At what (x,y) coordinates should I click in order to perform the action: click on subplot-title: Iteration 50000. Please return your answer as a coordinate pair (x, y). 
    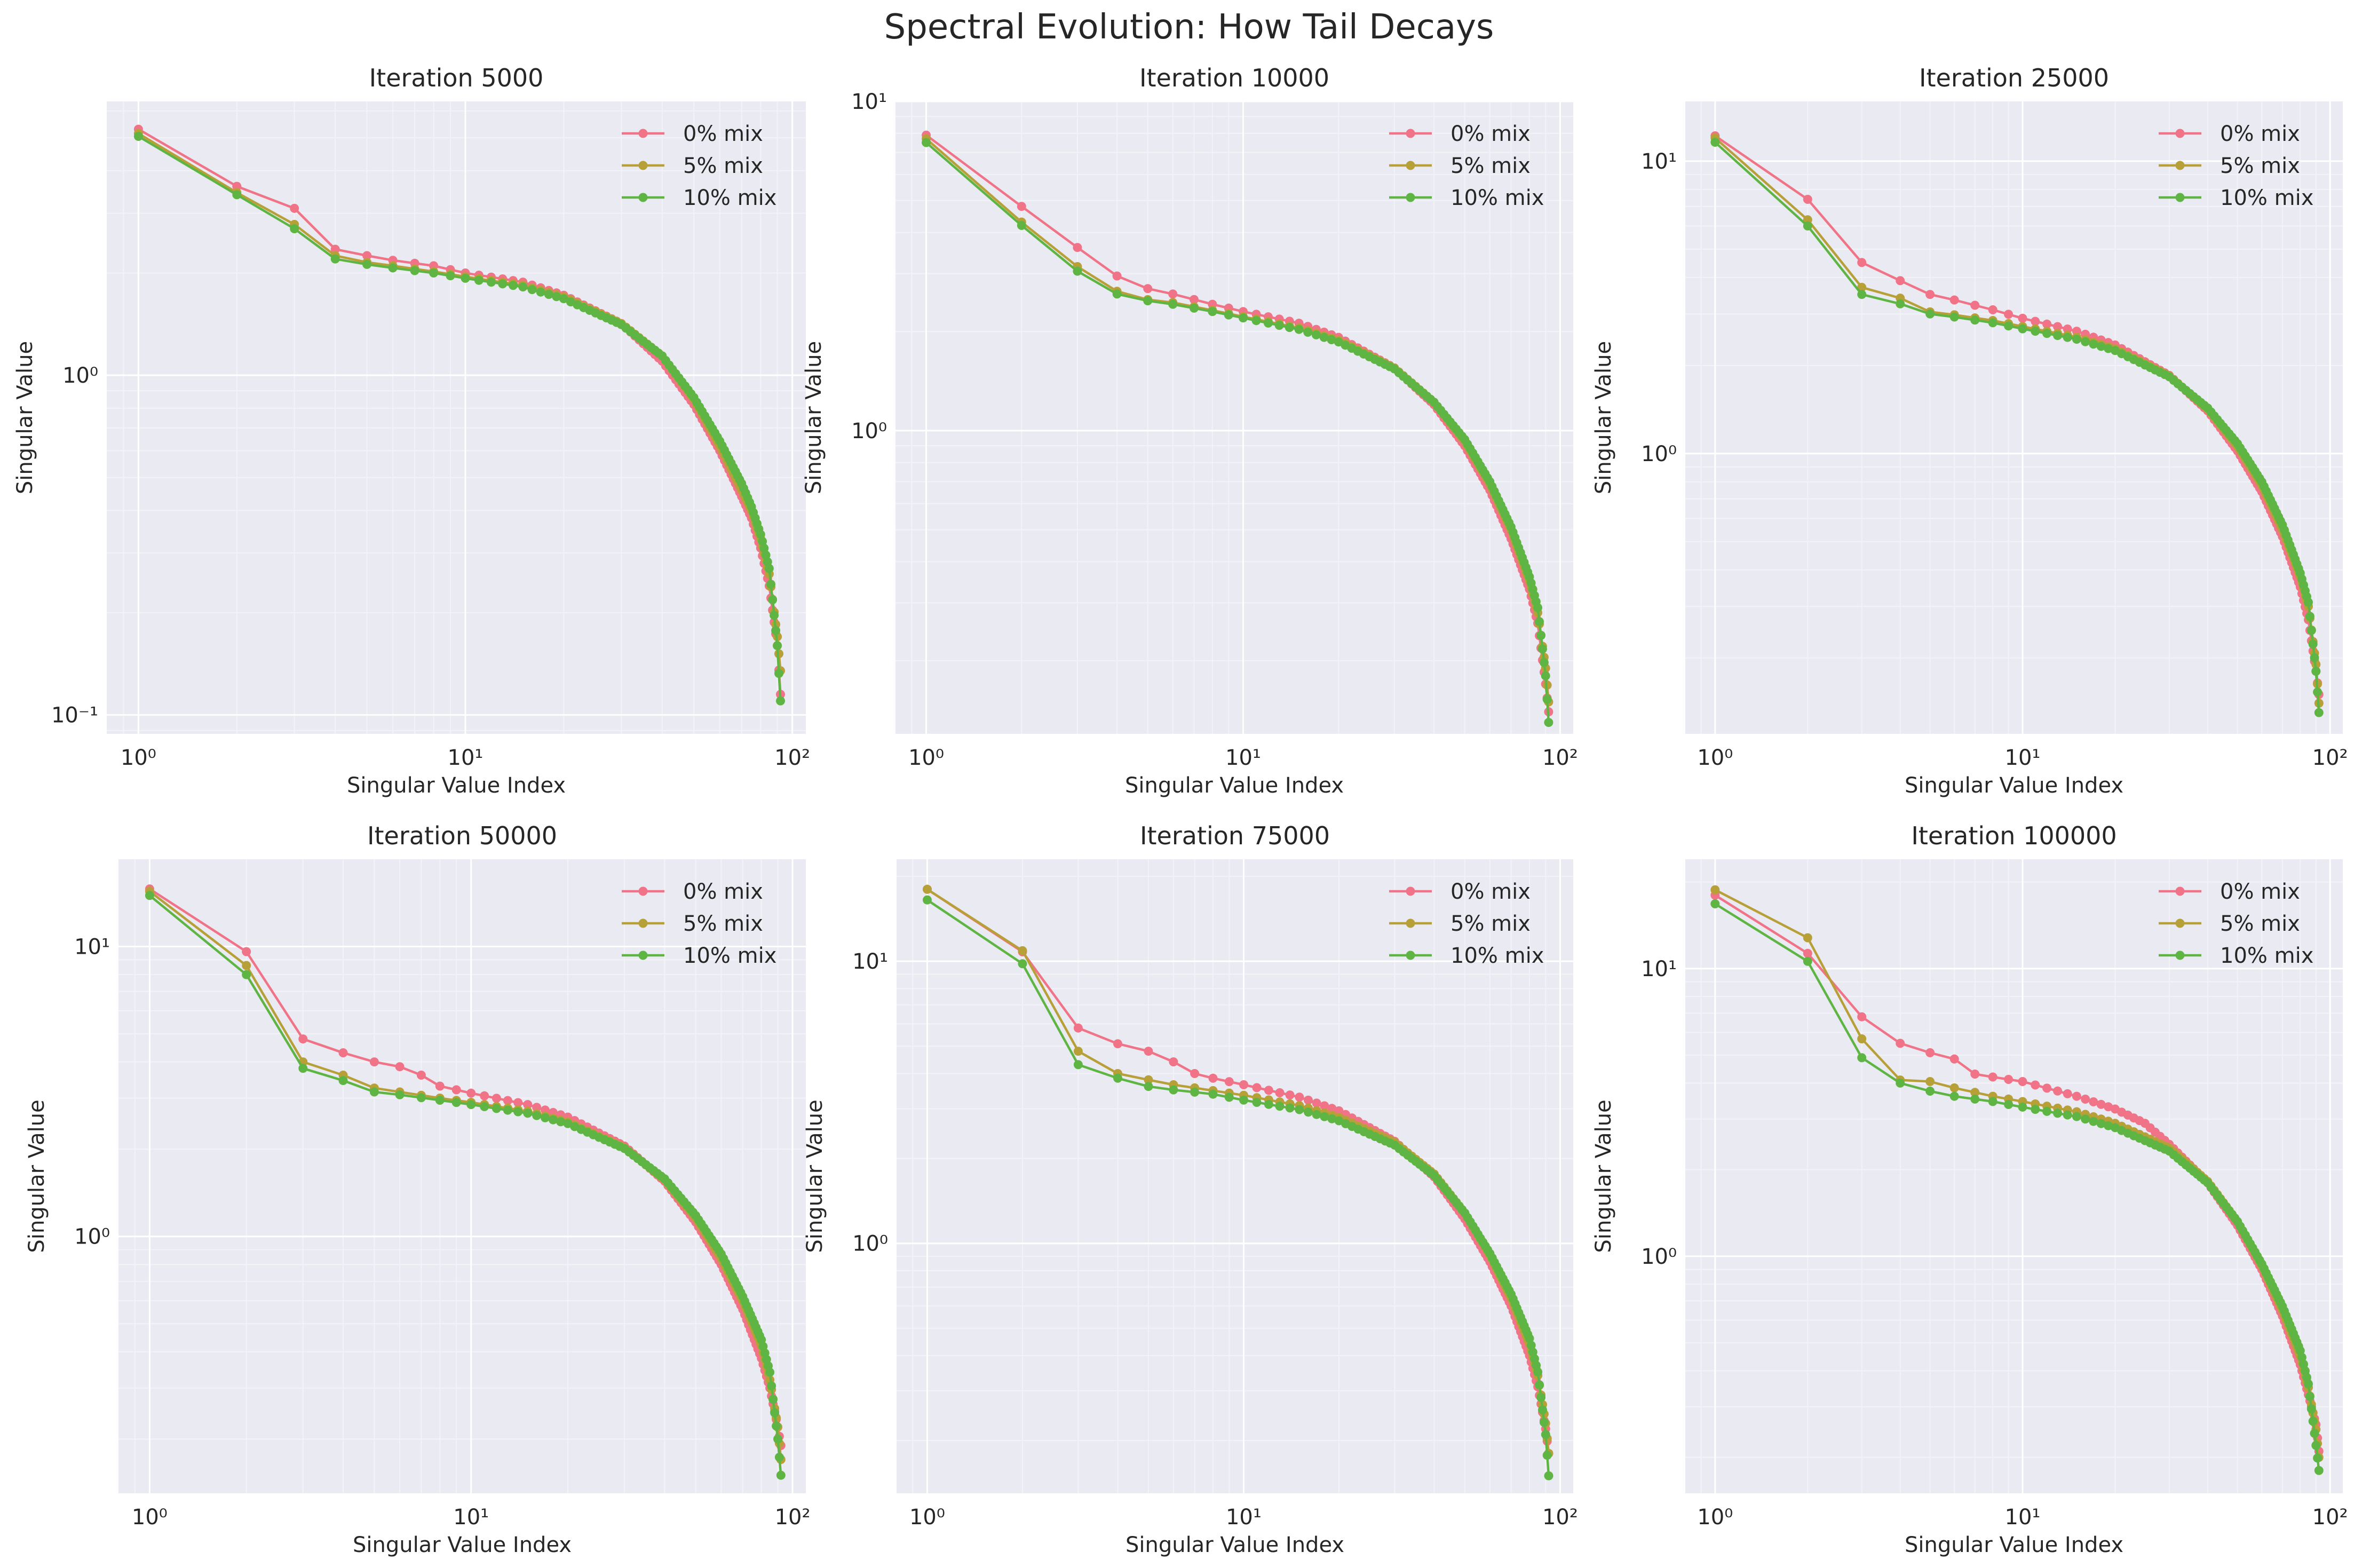
    Looking at the image, I should click on (462, 835).